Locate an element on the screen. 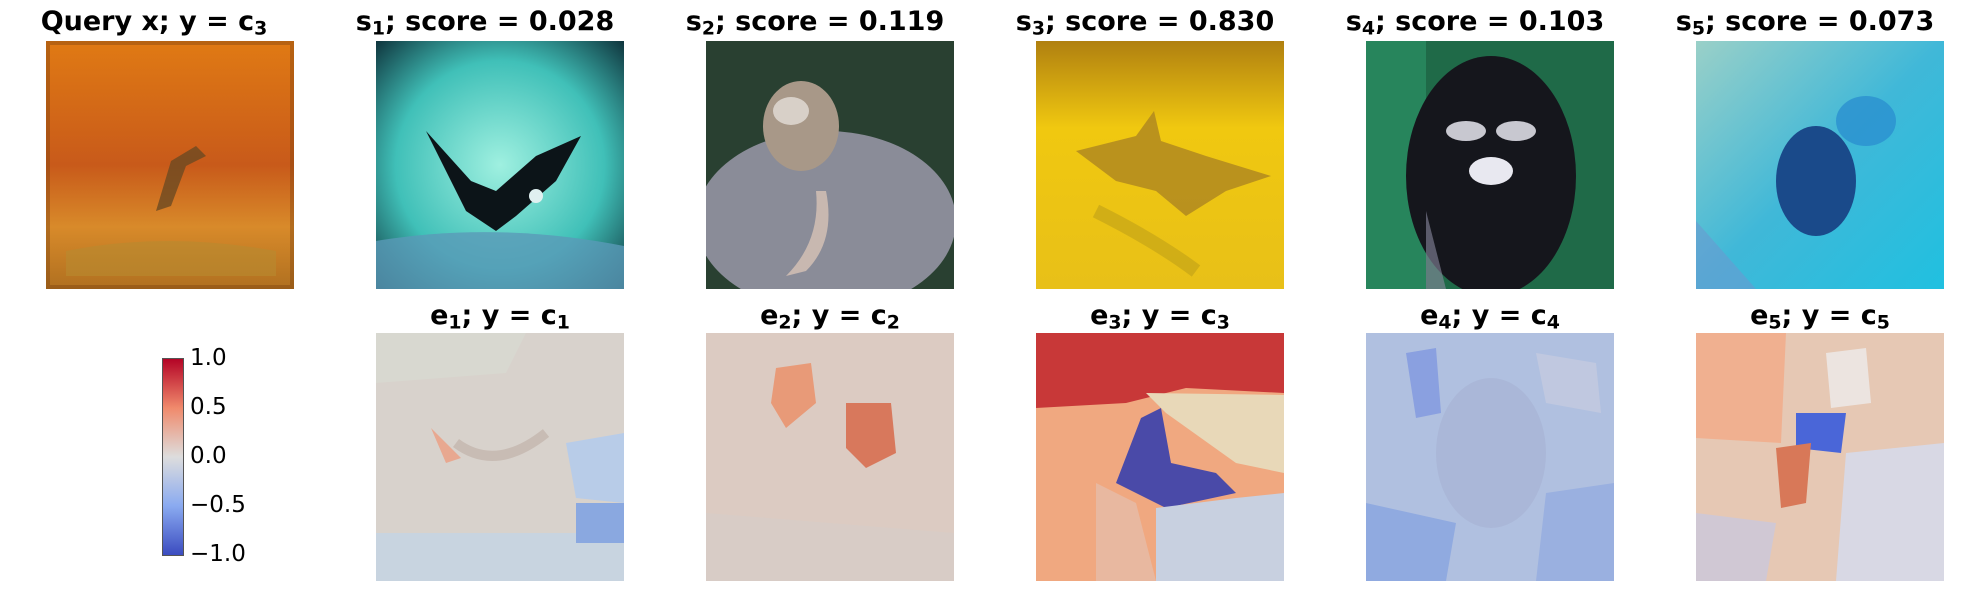 The width and height of the screenshot is (1963, 591). explanation-2-index: 2 is located at coordinates (785, 322).